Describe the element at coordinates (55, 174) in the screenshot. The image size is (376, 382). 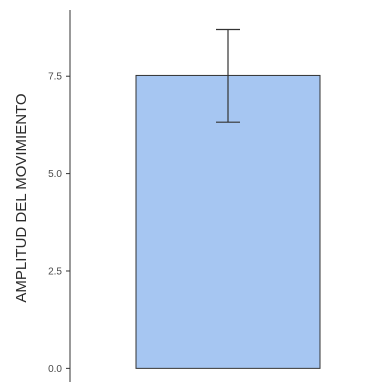
I see `y-tick-label: 5.0` at that location.